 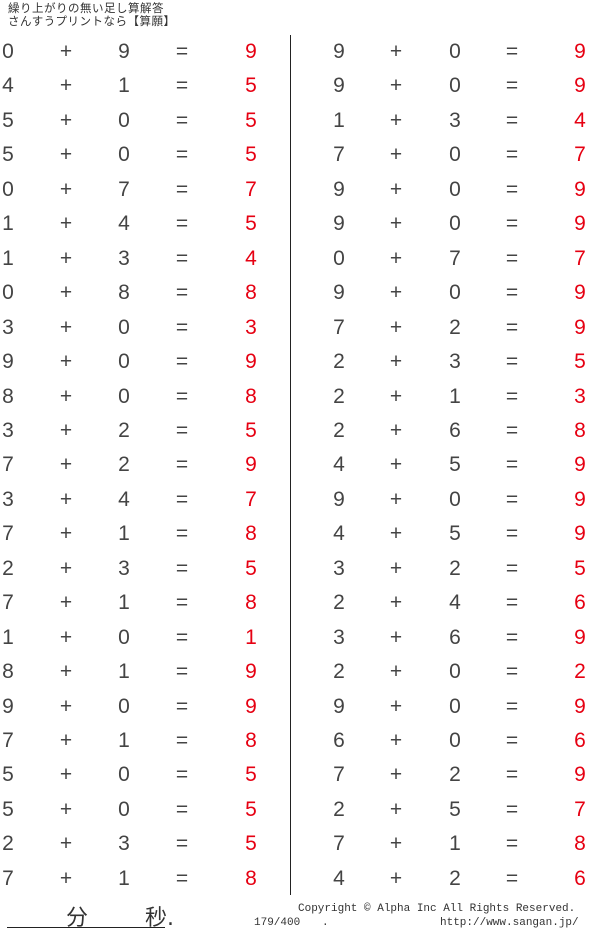 What do you see at coordinates (512, 775) in the screenshot?
I see `right-problem-22-equals-sign: =` at bounding box center [512, 775].